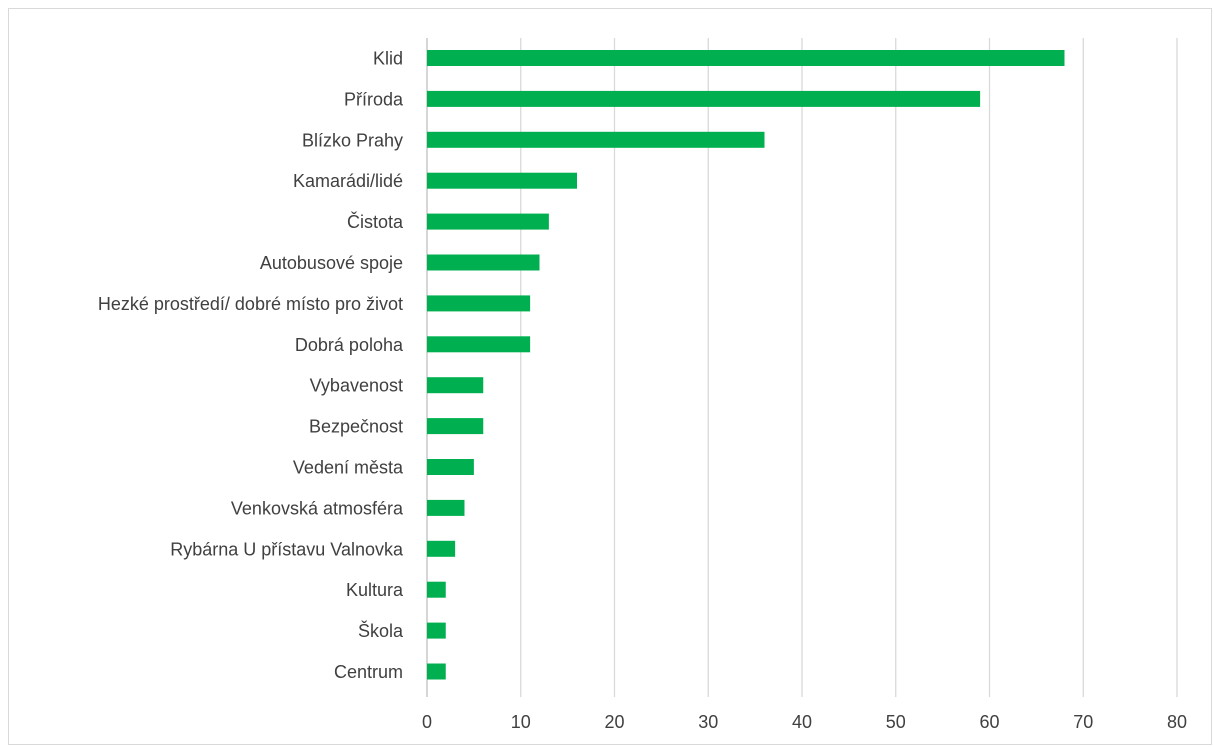 This screenshot has height=747, width=1214. I want to click on category-label: Rybárna U přístavu Valnovka, so click(287, 549).